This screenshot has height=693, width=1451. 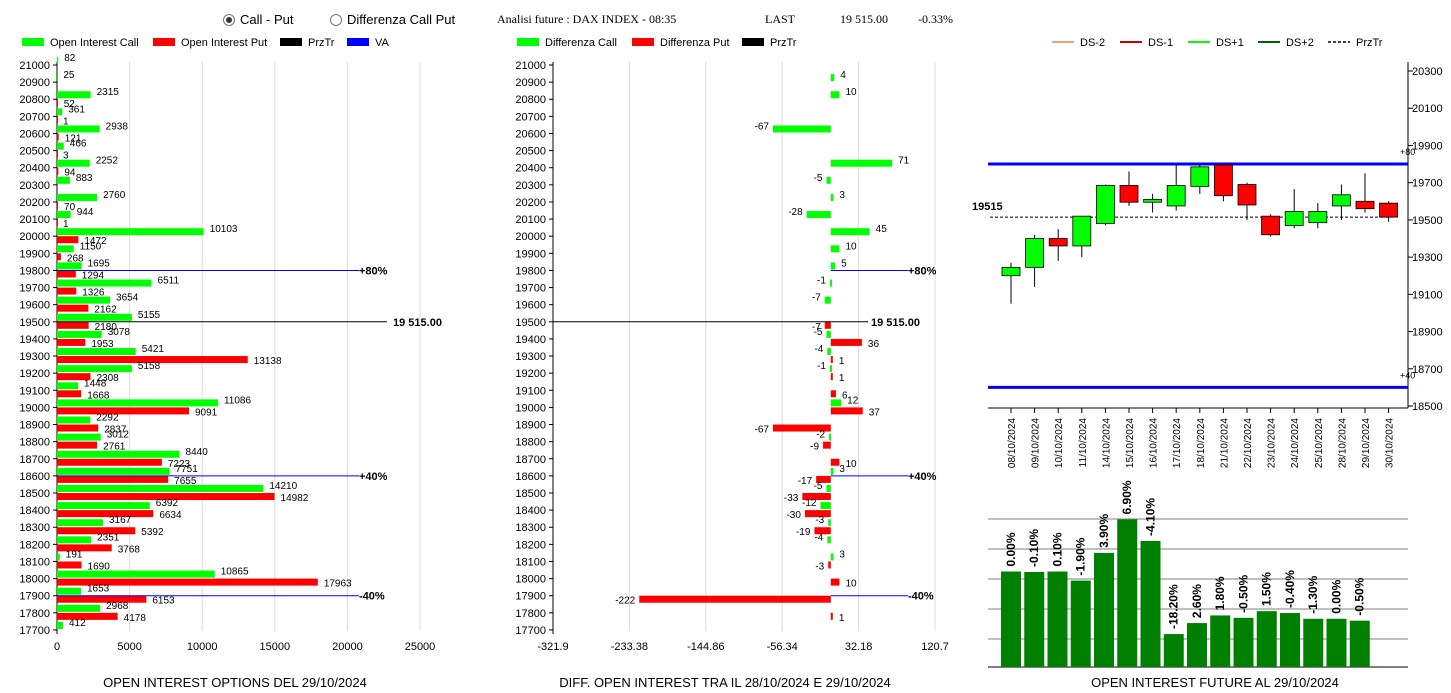 I want to click on call-diff-label: 12, so click(x=853, y=400).